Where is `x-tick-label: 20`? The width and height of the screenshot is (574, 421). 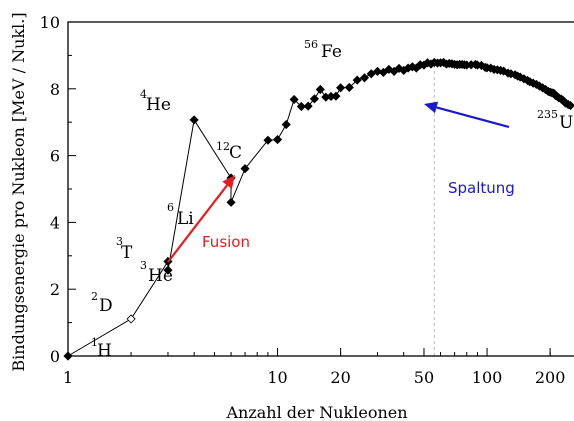 x-tick-label: 20 is located at coordinates (340, 377).